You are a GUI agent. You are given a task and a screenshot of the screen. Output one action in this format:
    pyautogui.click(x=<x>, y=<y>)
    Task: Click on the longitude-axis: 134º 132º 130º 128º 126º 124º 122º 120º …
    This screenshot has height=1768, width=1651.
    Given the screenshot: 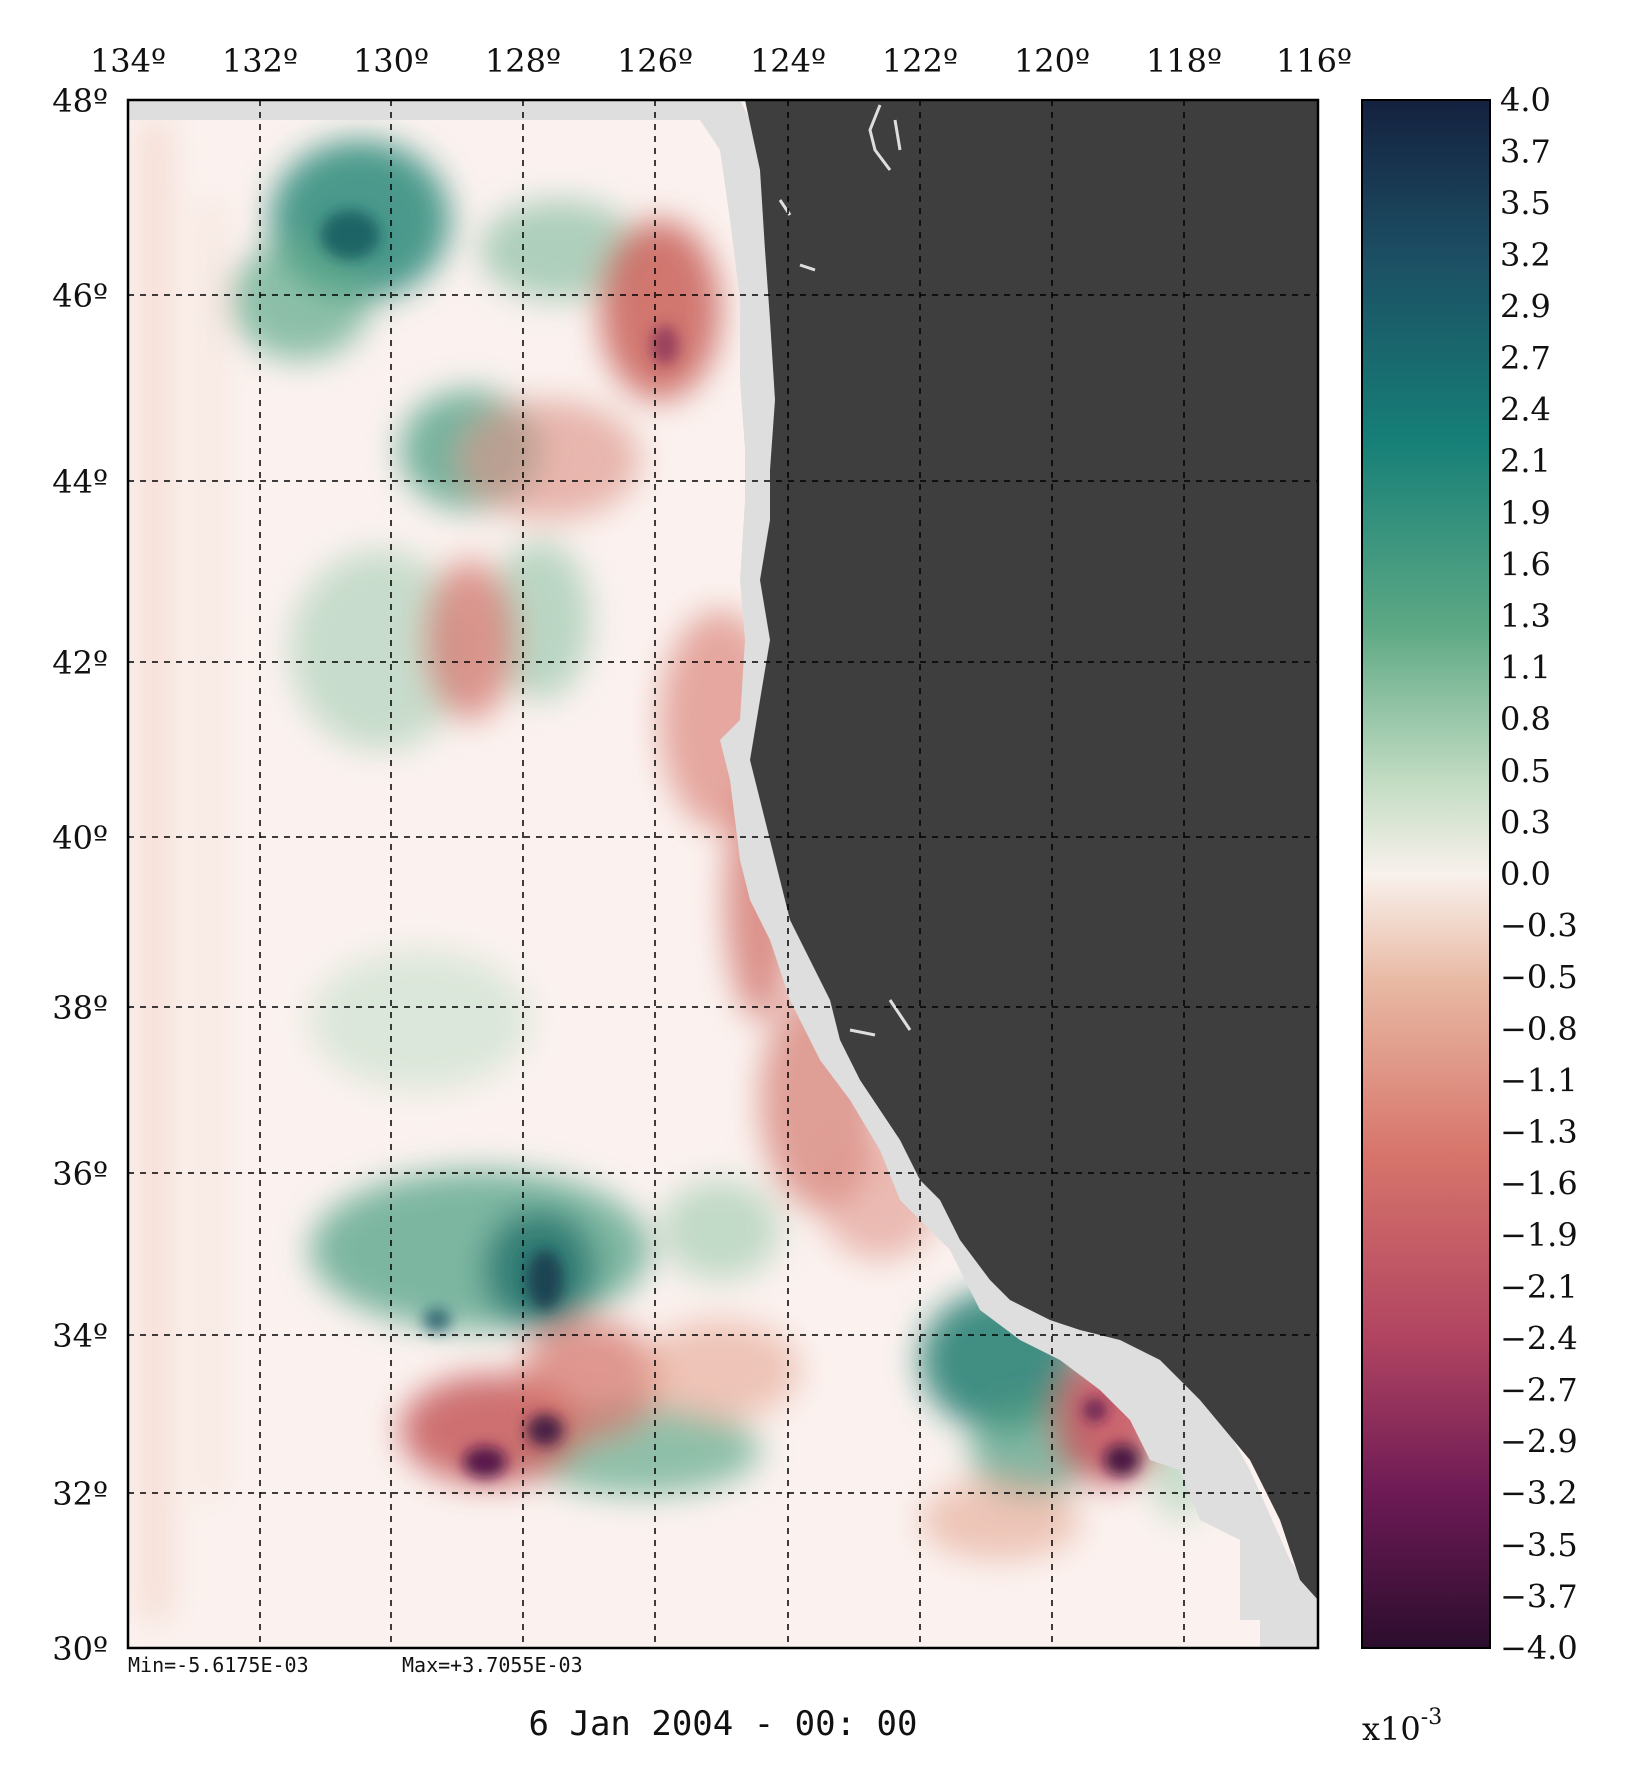 What is the action you would take?
    pyautogui.click(x=721, y=61)
    